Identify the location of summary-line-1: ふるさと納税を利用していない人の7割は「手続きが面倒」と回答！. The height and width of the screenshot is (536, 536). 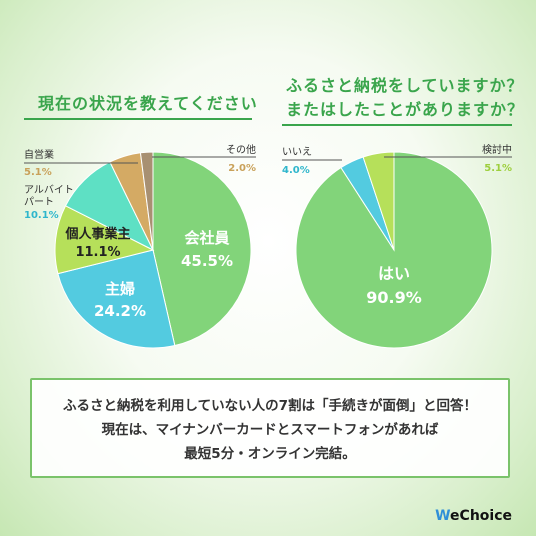
(270, 406).